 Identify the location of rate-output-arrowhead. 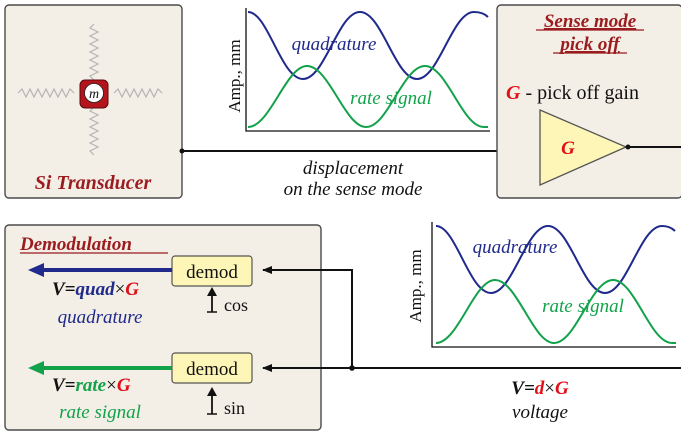
(36, 368).